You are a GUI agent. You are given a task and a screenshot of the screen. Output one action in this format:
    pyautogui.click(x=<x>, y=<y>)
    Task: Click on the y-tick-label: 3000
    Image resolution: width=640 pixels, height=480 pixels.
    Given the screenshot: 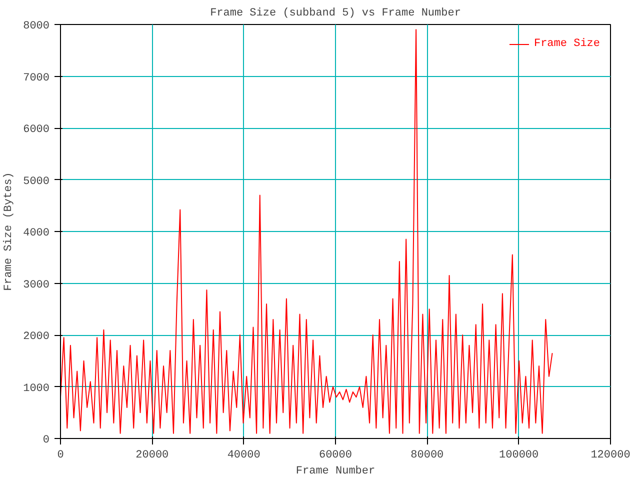 What is the action you would take?
    pyautogui.click(x=36, y=285)
    